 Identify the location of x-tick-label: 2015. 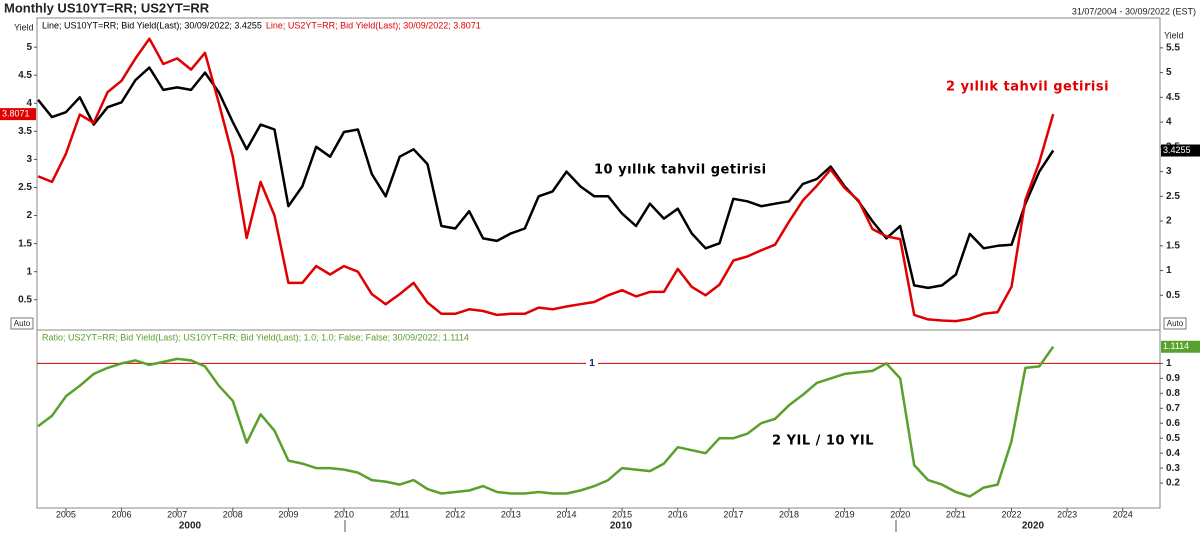
(622, 514).